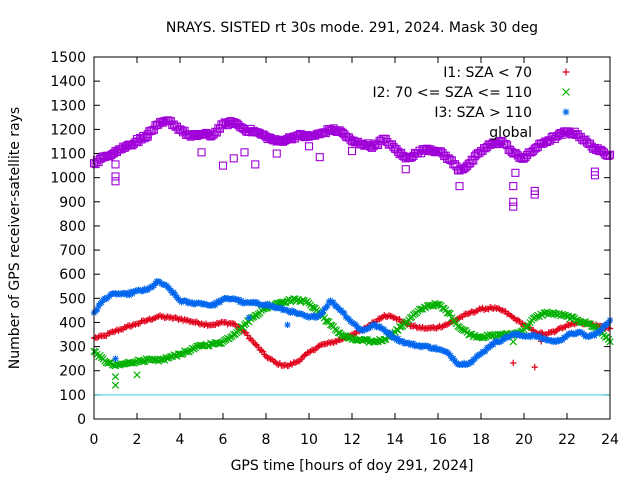  What do you see at coordinates (72, 275) in the screenshot?
I see `y-tick-label: 600` at bounding box center [72, 275].